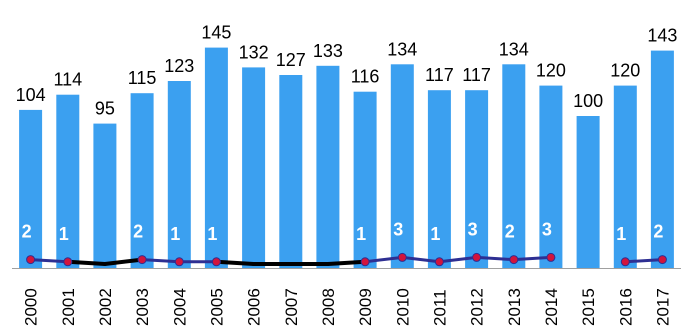 This screenshot has height=334, width=681. Describe the element at coordinates (476, 75) in the screenshot. I see `bar-label-2012: 117` at that location.